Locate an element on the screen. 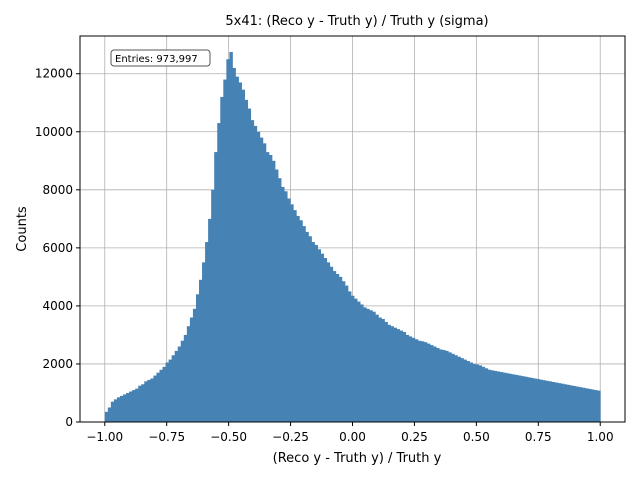 Image resolution: width=640 pixels, height=480 pixels. x-tick-label: 1.00 is located at coordinates (600, 437).